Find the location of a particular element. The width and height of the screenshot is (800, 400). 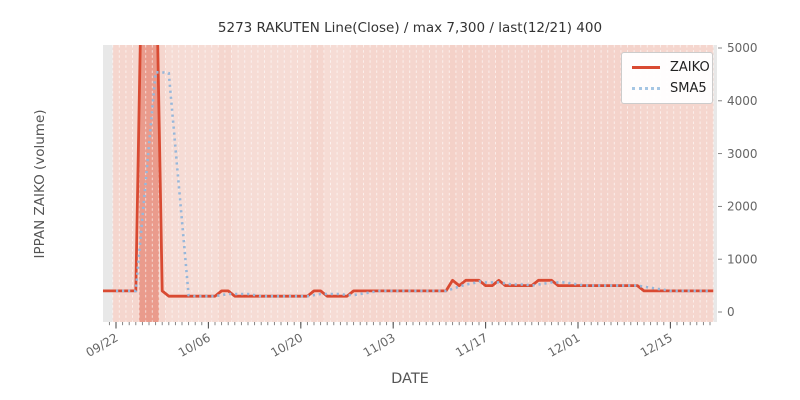

x-tick-label: 09/22 is located at coordinates (102, 344).